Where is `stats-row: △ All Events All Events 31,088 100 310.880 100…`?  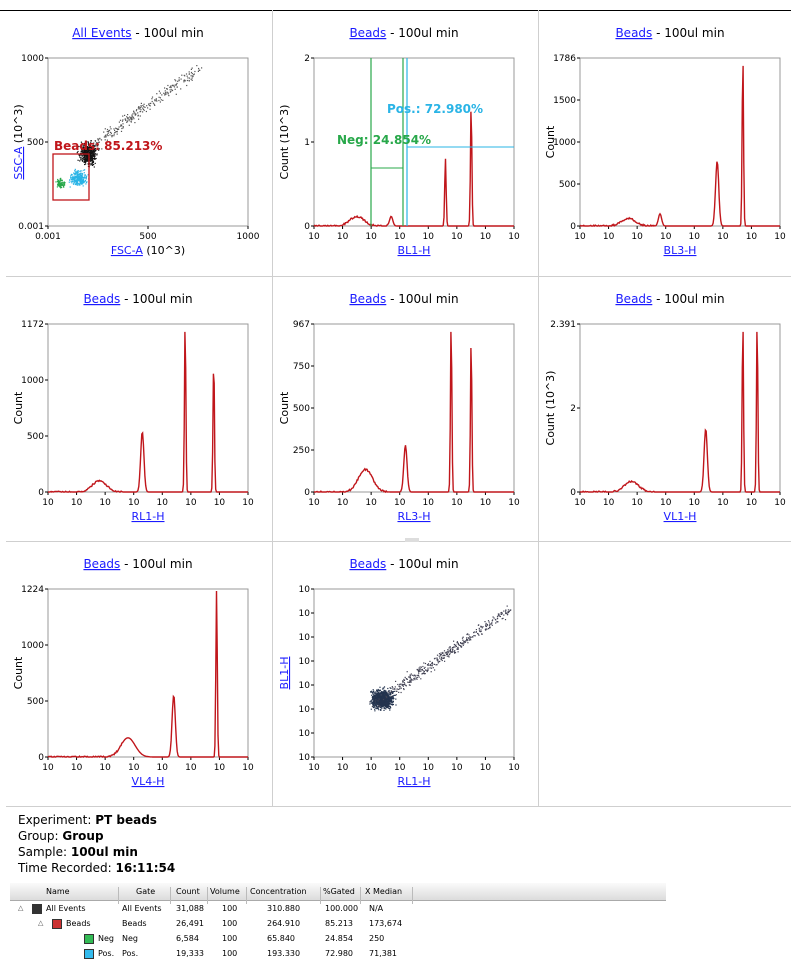
stats-row: △ All Events All Events 31,088 100 310.880 100… is located at coordinates (338, 908).